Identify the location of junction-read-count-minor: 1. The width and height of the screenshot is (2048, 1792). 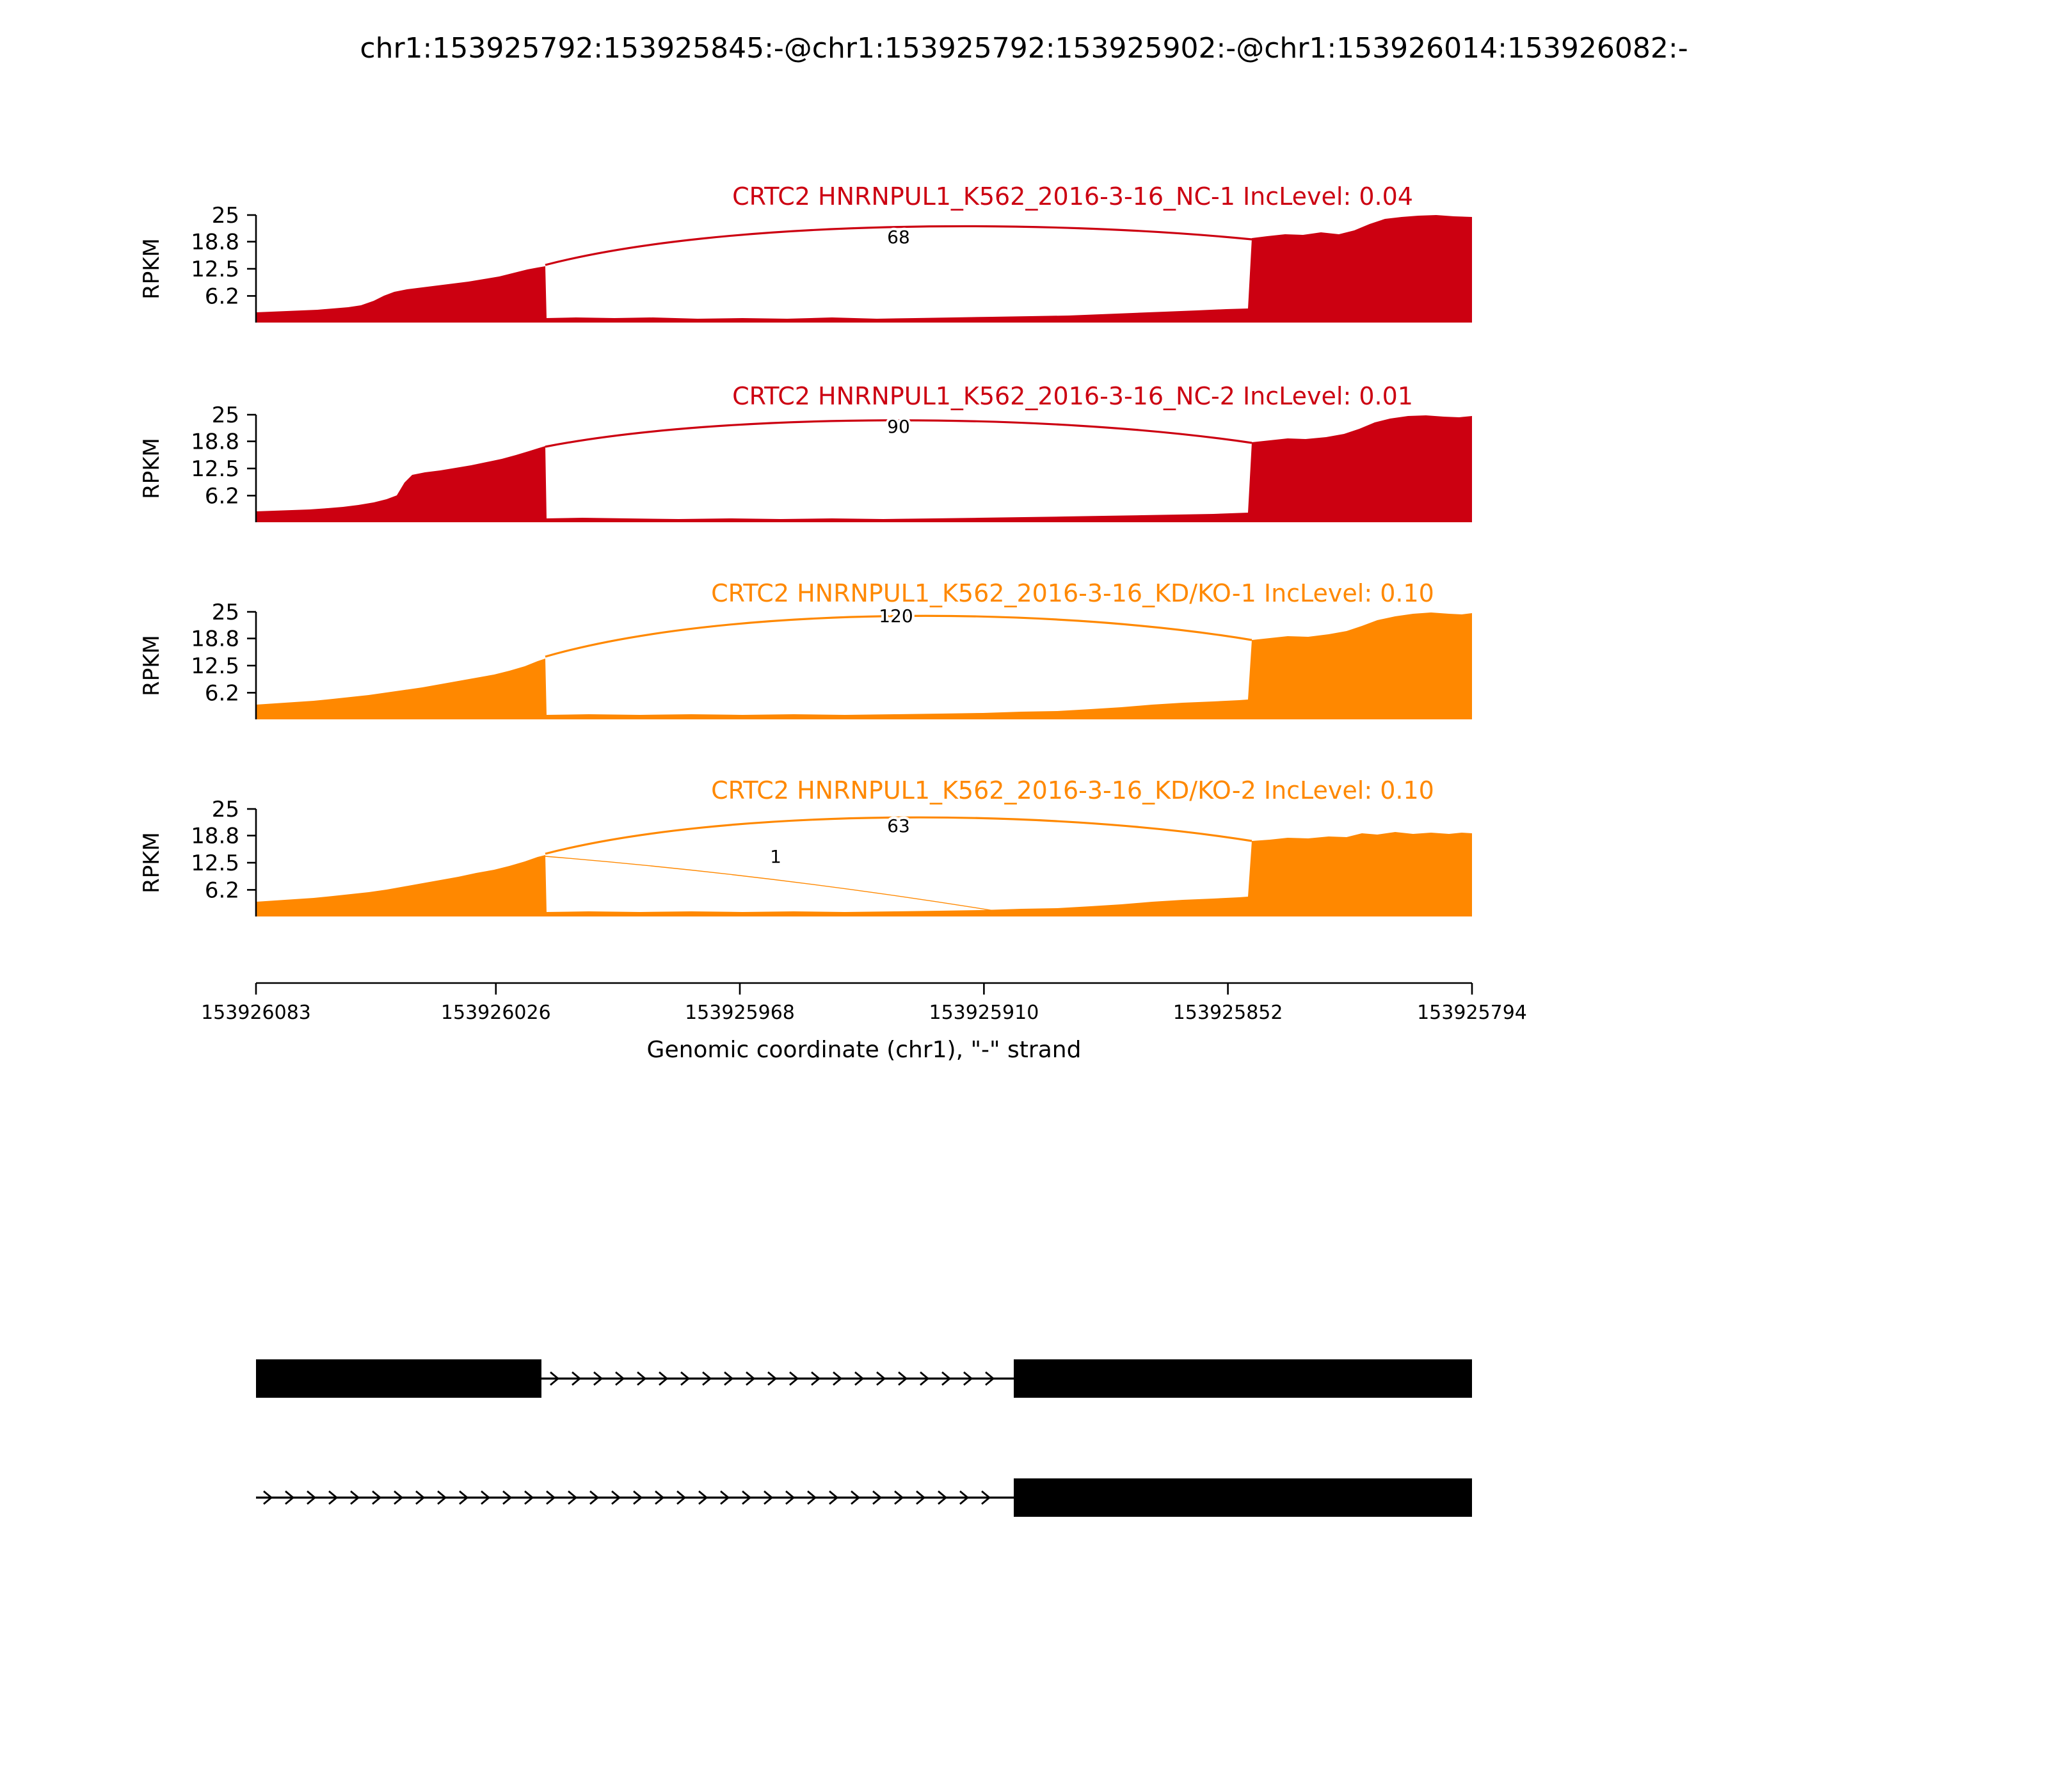
(775, 856).